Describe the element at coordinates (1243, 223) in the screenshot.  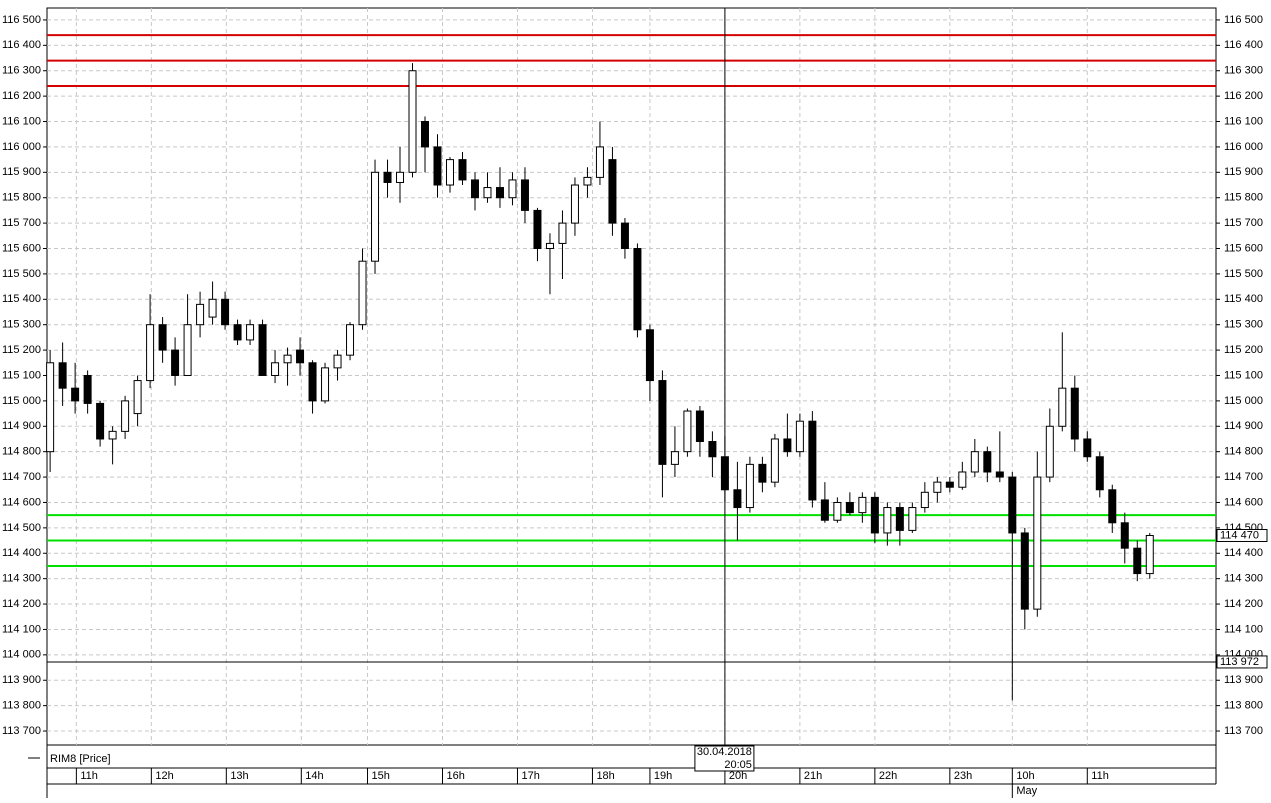
I see `y-tick-label-right: 115 700` at that location.